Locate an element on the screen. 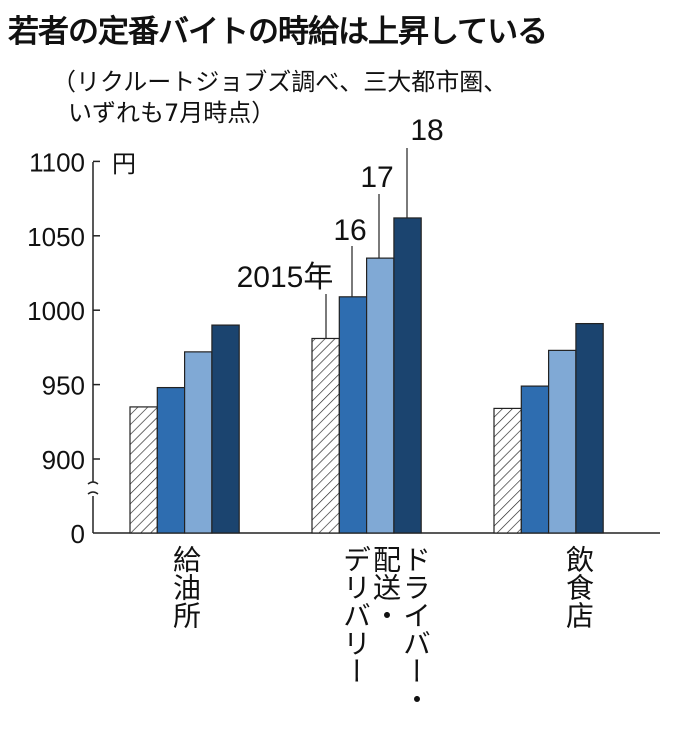  y-tick-label: 0 is located at coordinates (78, 534).